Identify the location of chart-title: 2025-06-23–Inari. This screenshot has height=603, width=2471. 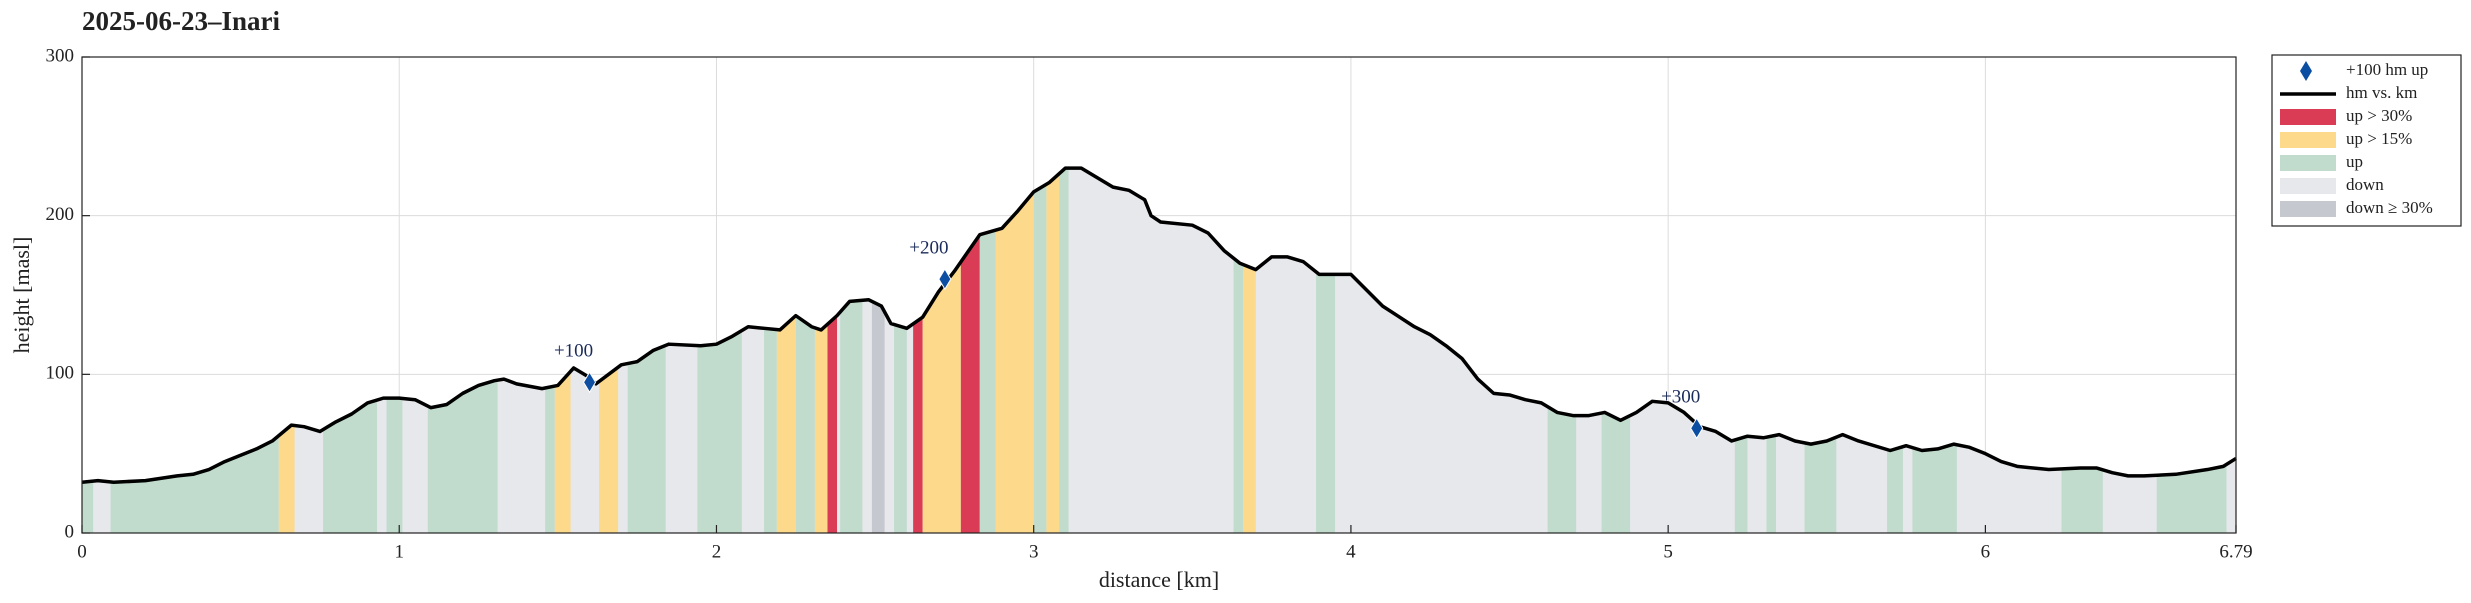
(181, 21).